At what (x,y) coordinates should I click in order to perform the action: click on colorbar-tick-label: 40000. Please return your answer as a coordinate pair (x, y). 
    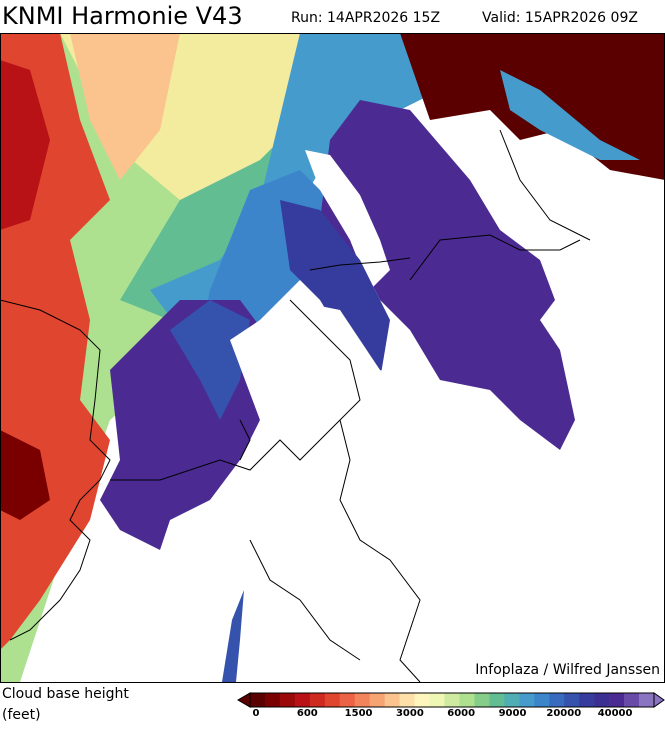
    Looking at the image, I should click on (615, 713).